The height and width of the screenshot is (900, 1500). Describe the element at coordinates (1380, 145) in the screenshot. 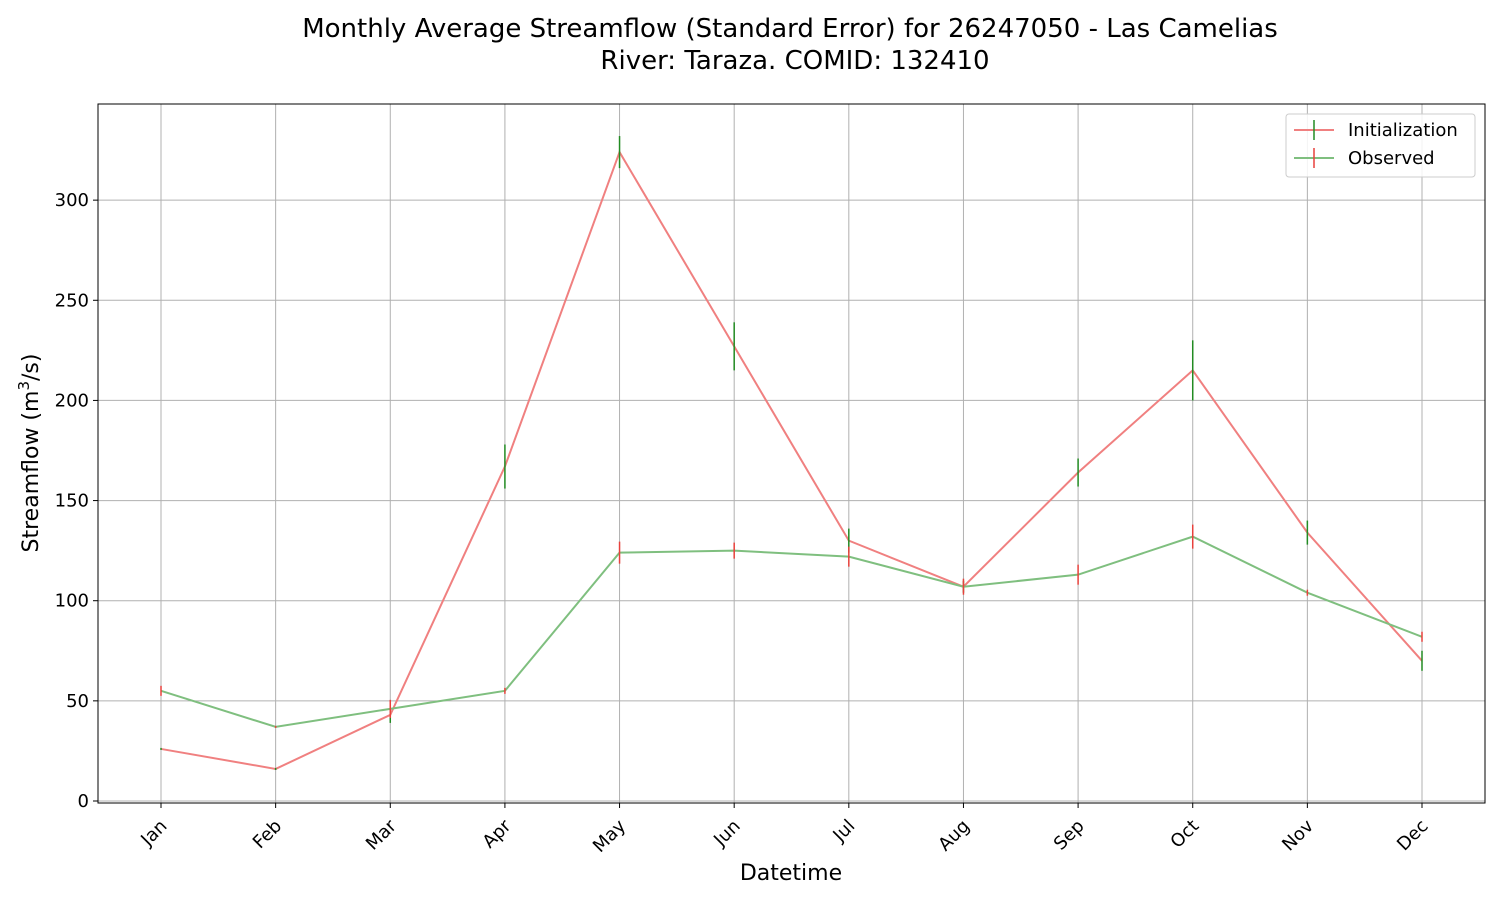

I see `legend: Initialization Observed` at that location.